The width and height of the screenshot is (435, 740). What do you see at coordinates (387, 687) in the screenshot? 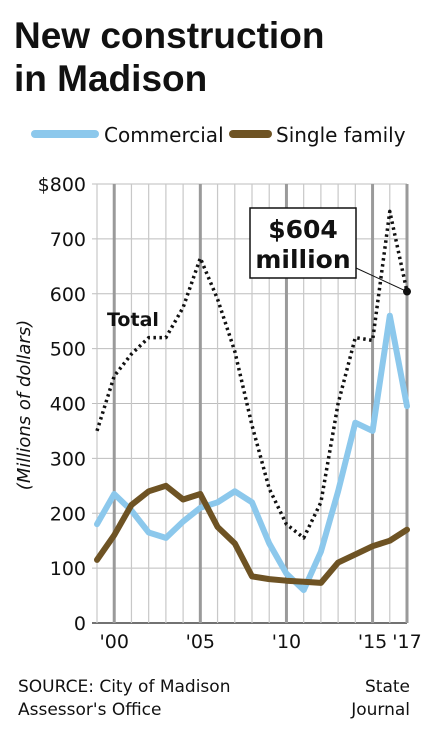
I see `credit-line1: State` at bounding box center [387, 687].